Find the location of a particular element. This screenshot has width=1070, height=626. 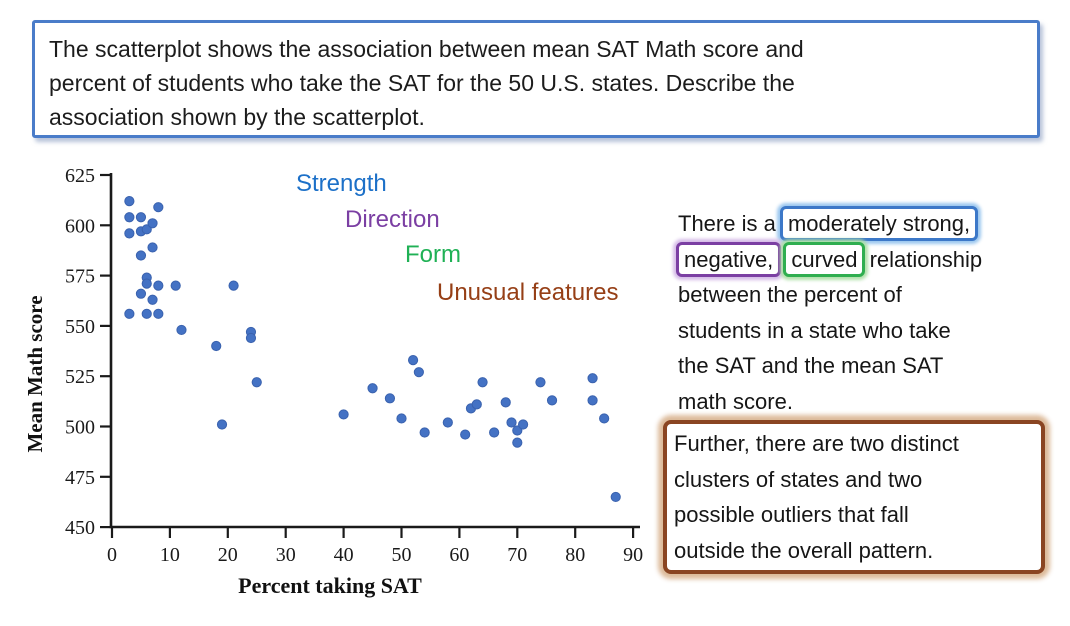

description-segment: There is a is located at coordinates (730, 223).